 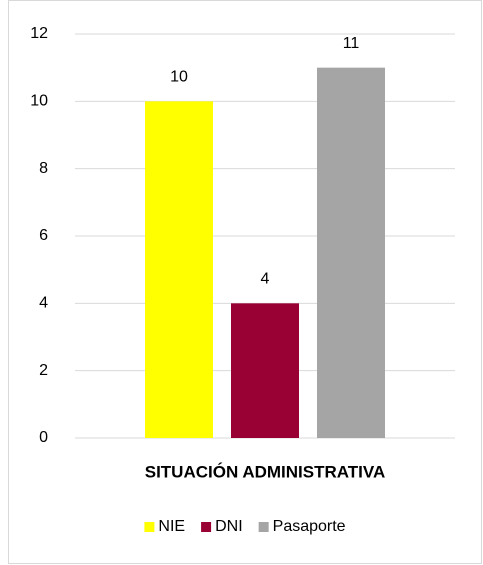 What do you see at coordinates (43, 168) in the screenshot?
I see `y-tick-label: 8` at bounding box center [43, 168].